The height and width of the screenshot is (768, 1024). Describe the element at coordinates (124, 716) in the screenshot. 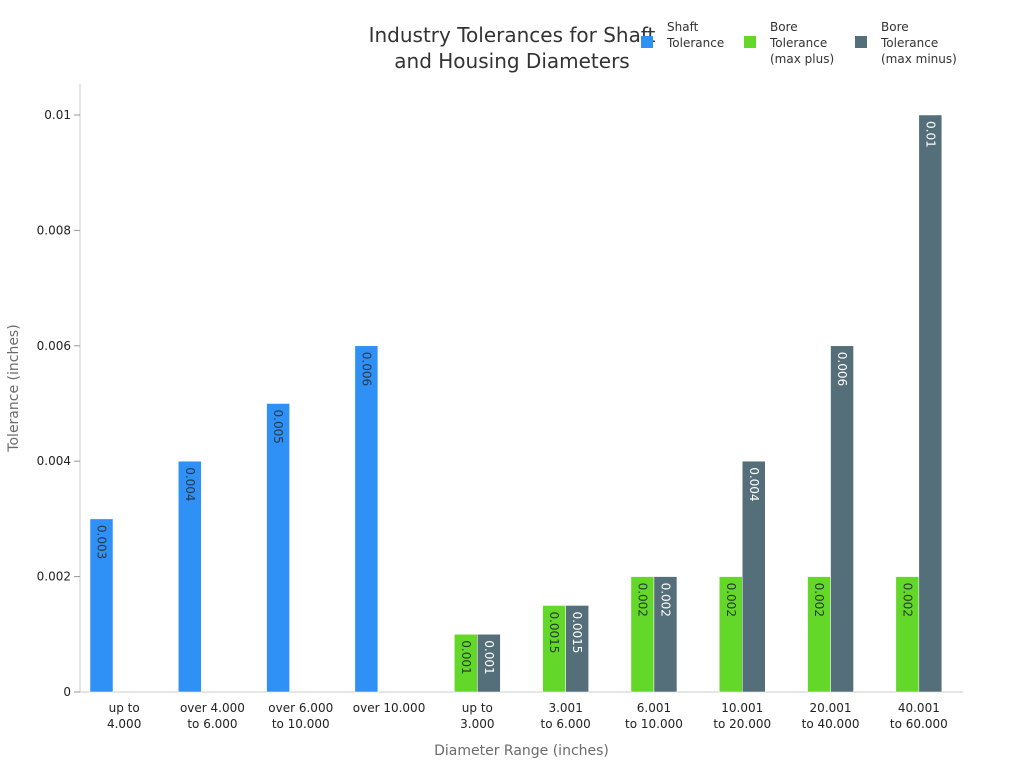

I see `x-tick-label: up to 4.000` at that location.